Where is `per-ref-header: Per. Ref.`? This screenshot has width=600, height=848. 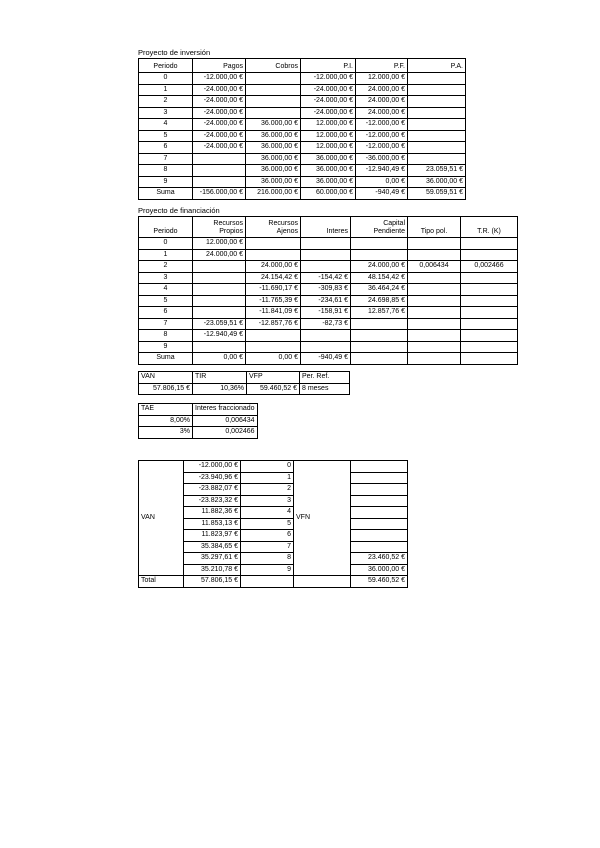
per-ref-header: Per. Ref. is located at coordinates (324, 377).